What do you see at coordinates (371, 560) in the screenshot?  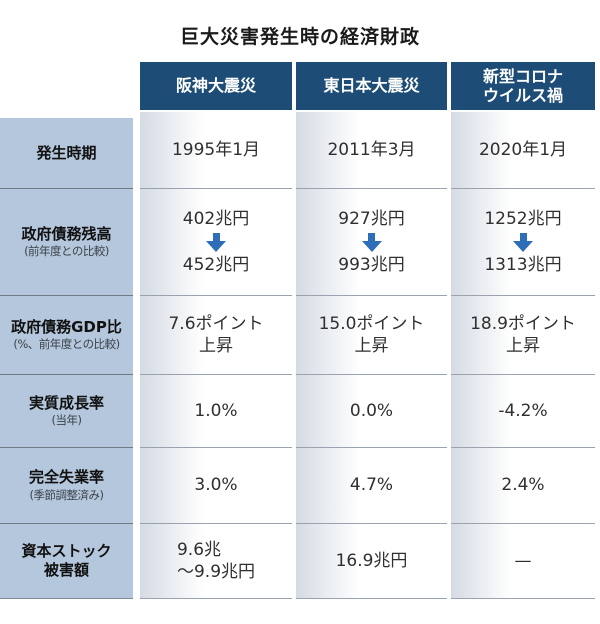 I see `value-cell: 16.9兆円` at bounding box center [371, 560].